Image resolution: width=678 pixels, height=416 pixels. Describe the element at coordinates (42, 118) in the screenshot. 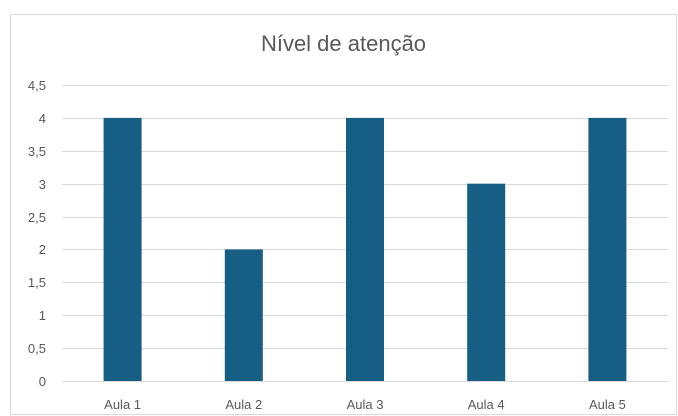

I see `y-tick-label: 4` at that location.